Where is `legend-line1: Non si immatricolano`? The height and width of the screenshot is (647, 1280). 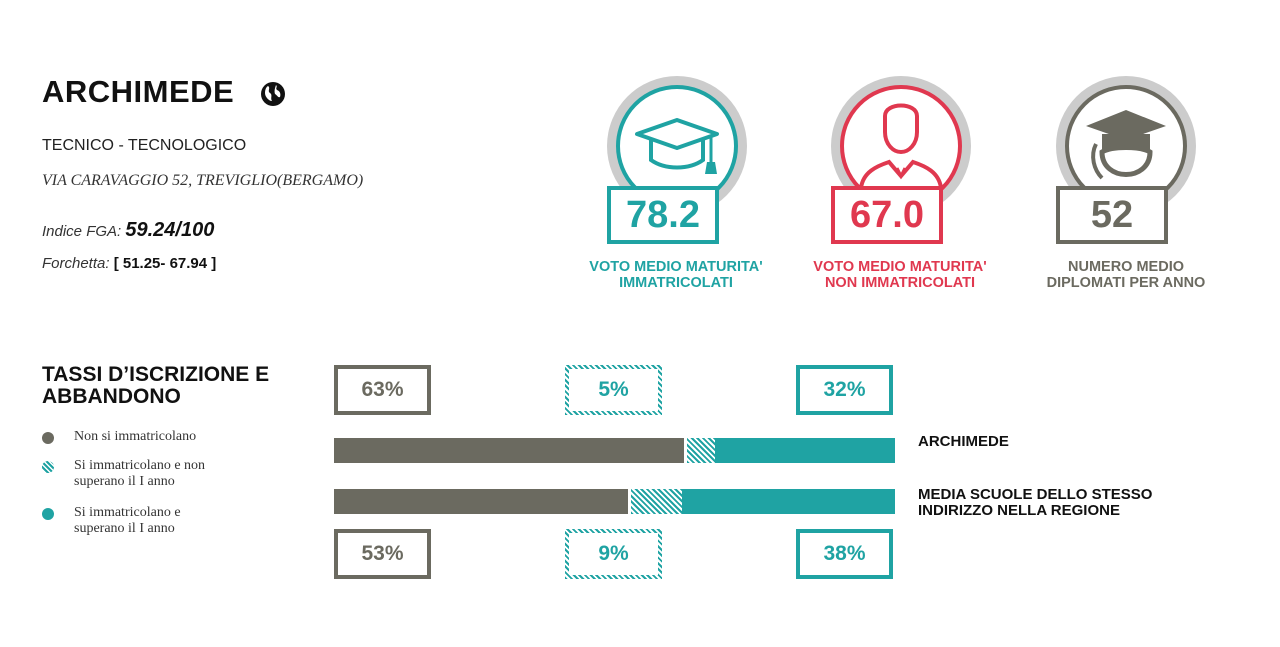 legend-line1: Non si immatricolano is located at coordinates (135, 436).